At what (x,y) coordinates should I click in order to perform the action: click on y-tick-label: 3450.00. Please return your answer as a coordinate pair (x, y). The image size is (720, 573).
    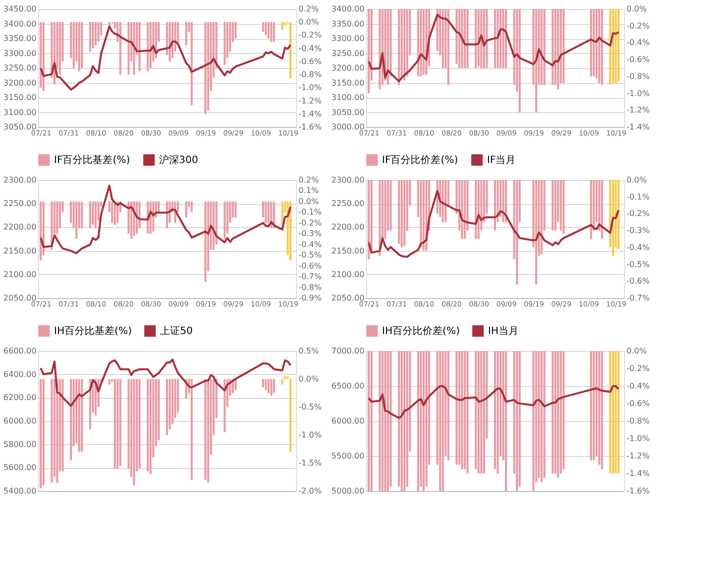
    Looking at the image, I should click on (19, 9).